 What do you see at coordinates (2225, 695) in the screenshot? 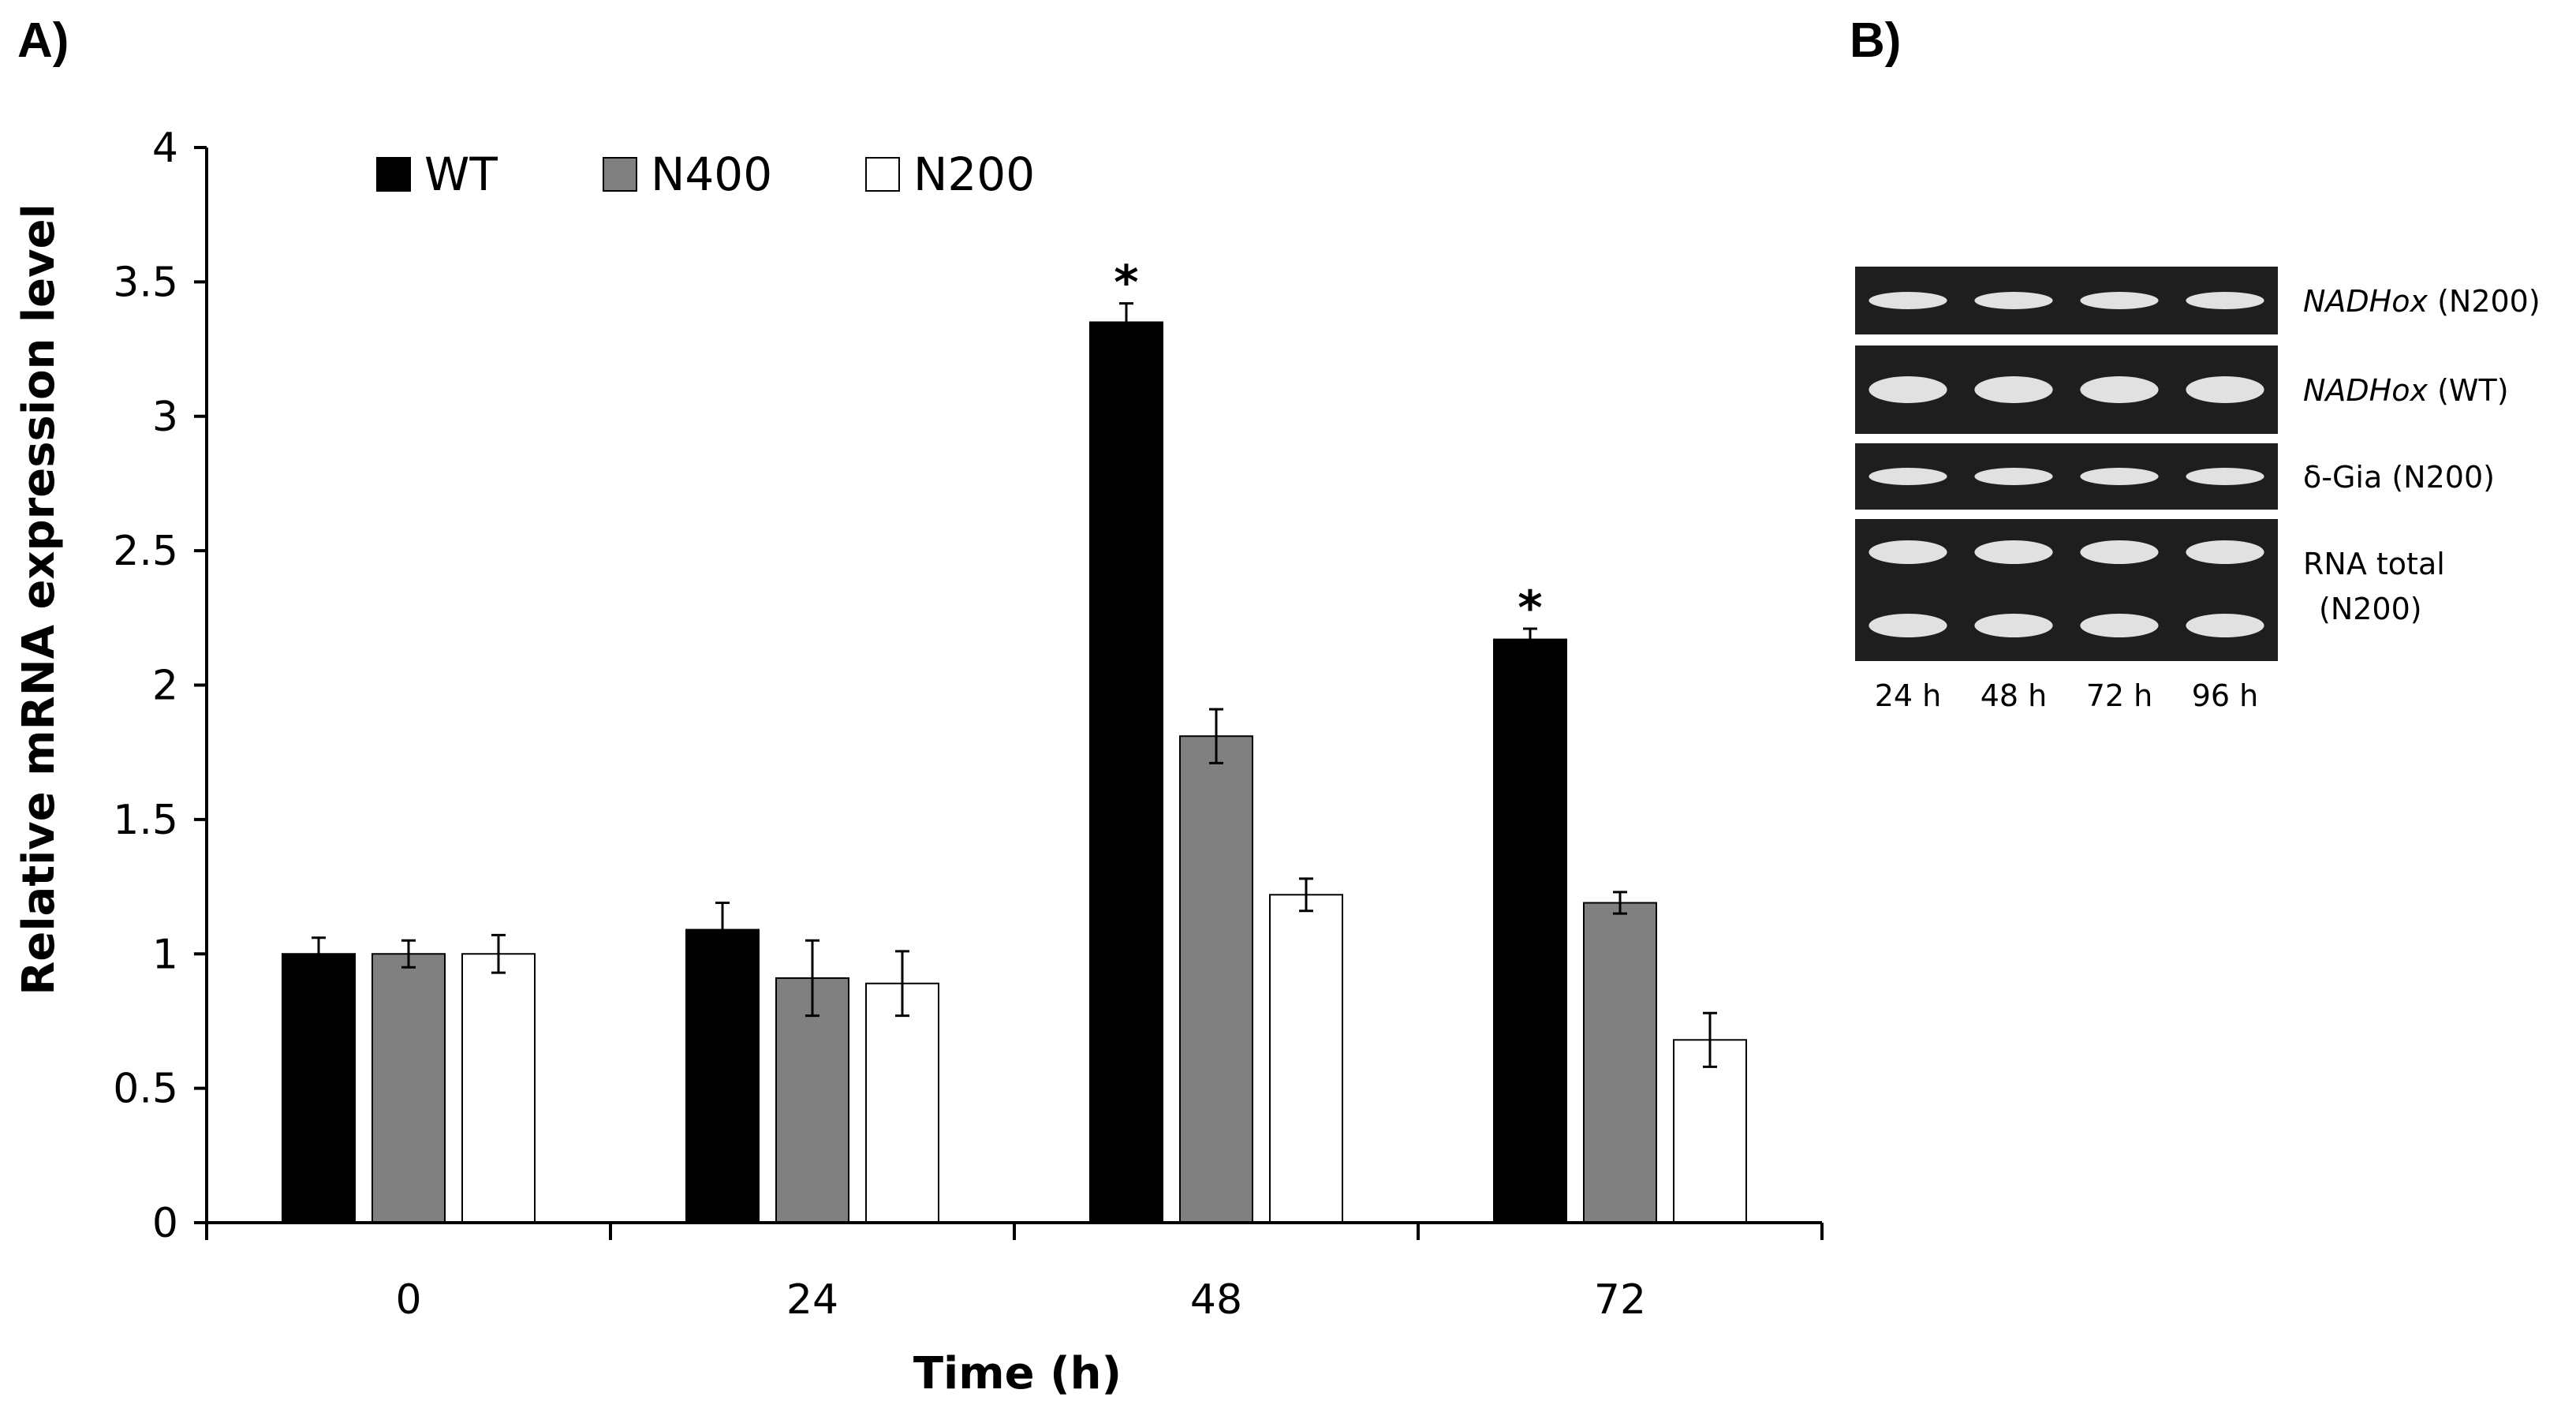
I see `gel-lane-label: 96 h` at bounding box center [2225, 695].